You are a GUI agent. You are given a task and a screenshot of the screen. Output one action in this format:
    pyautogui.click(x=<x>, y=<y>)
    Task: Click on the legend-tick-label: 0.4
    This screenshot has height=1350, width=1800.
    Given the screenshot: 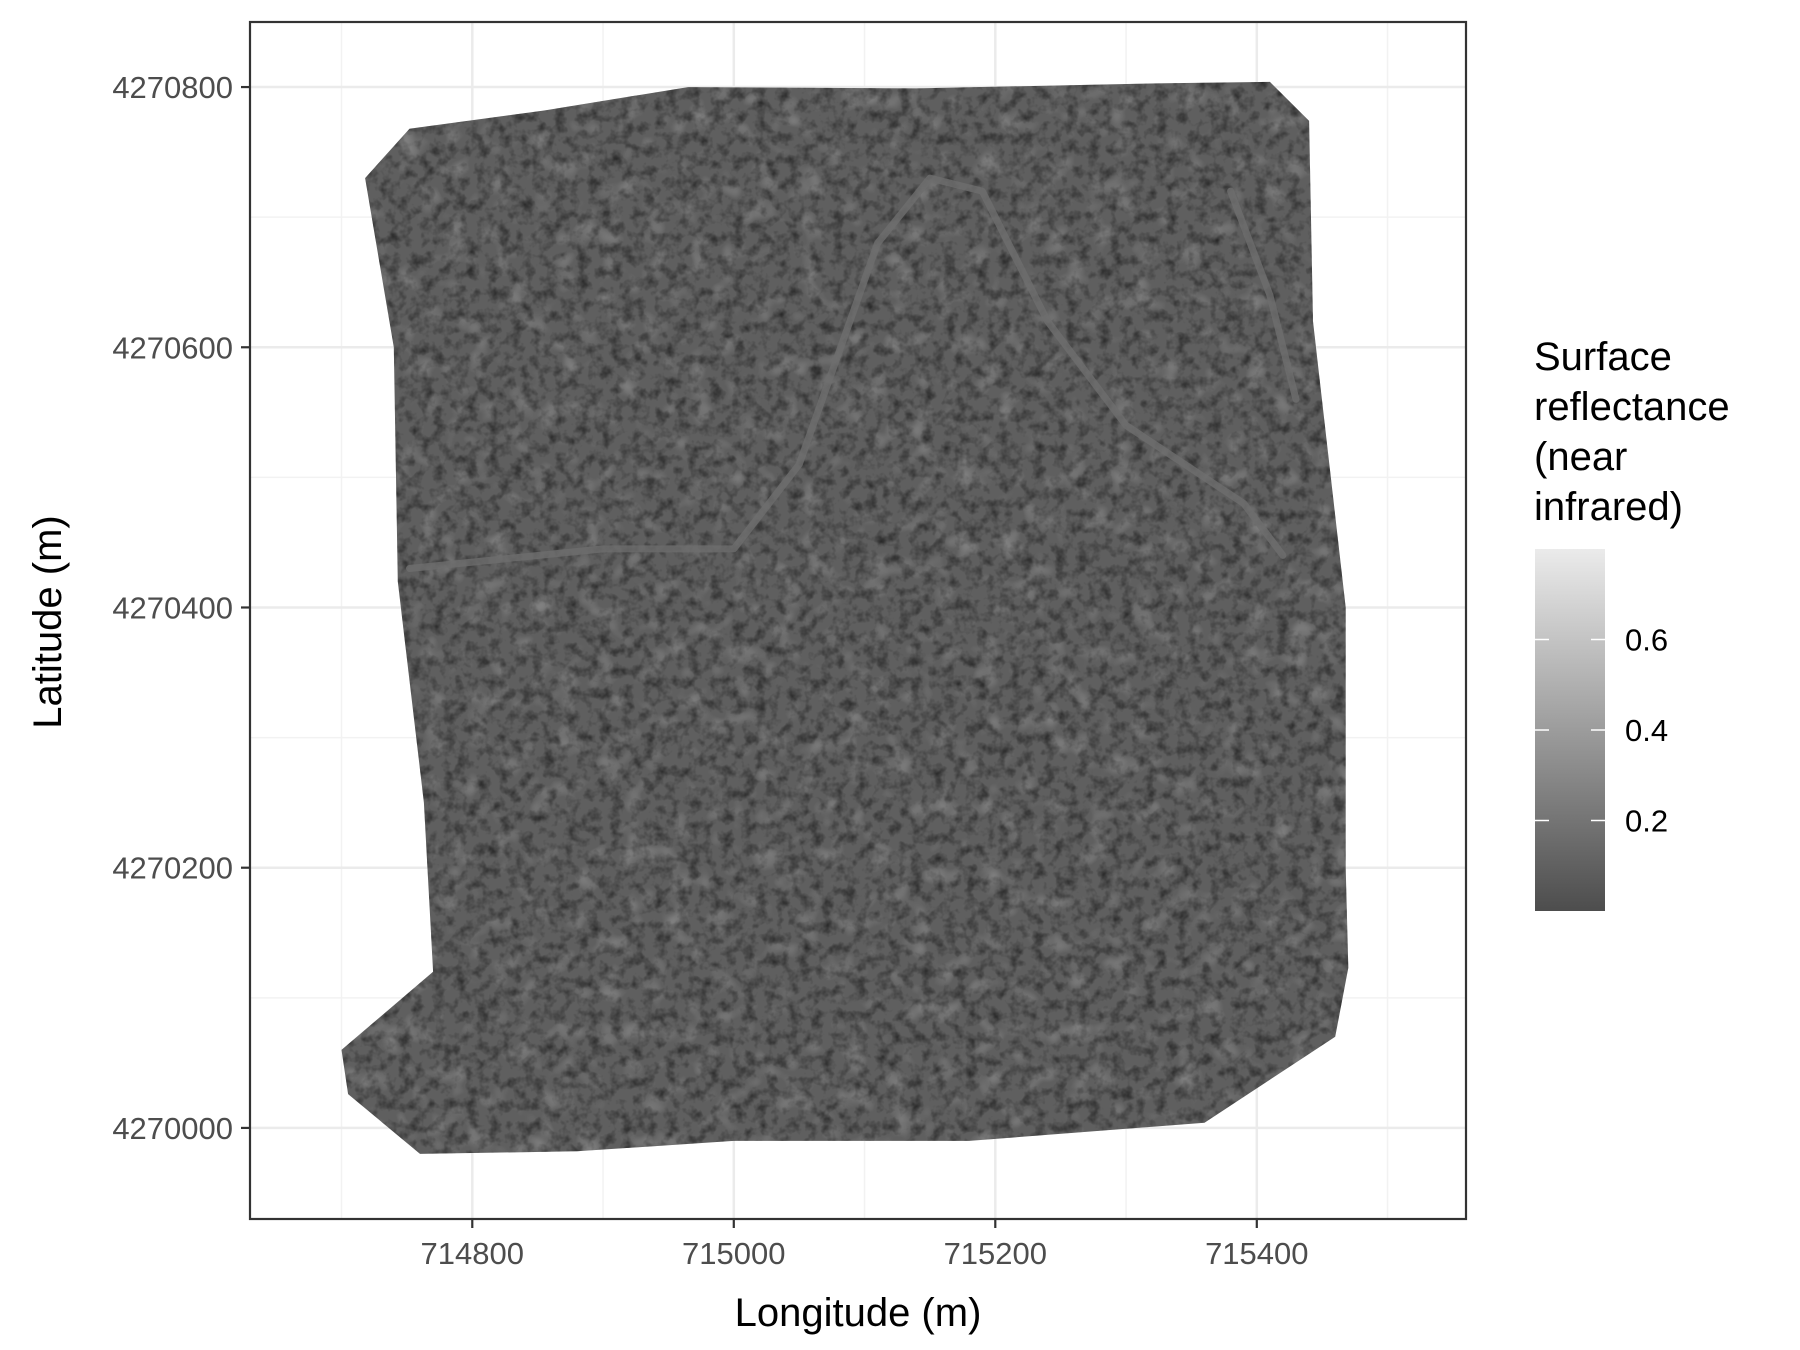 What is the action you would take?
    pyautogui.click(x=1646, y=730)
    